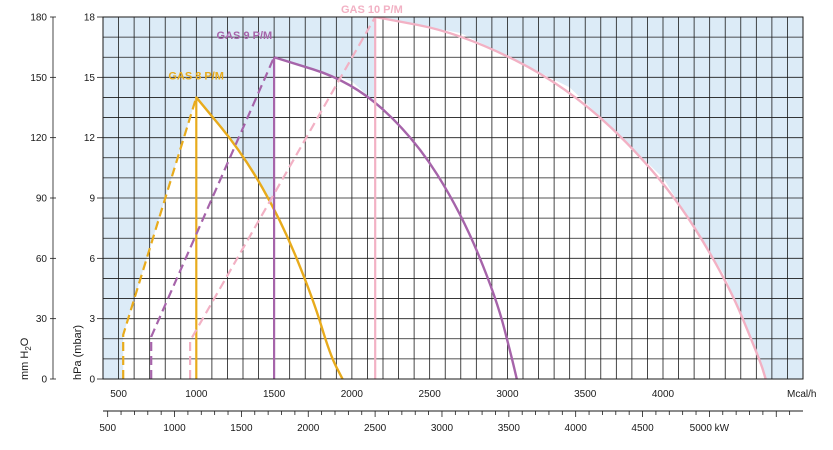 This screenshot has width=833, height=450. What do you see at coordinates (509, 428) in the screenshot?
I see `x-tick-label-kw: 3500` at bounding box center [509, 428].